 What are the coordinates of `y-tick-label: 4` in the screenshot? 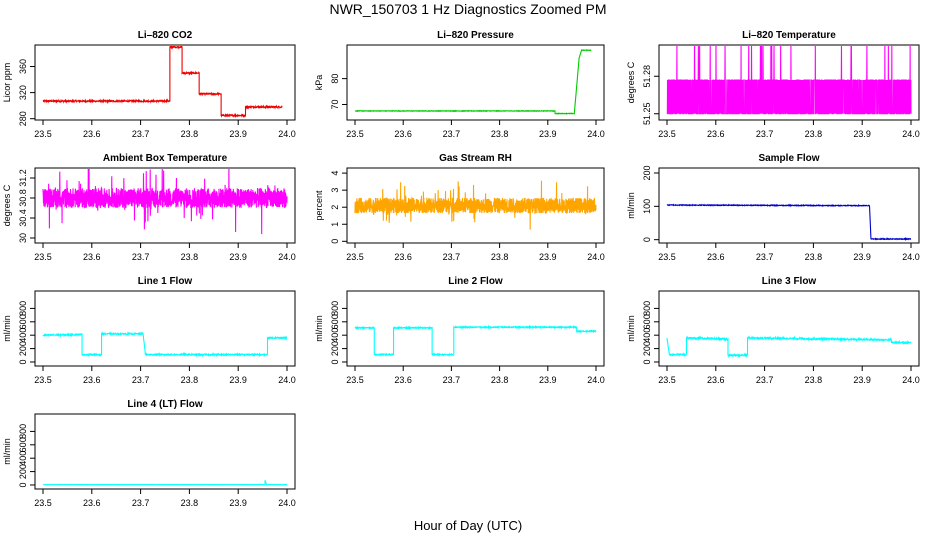 It's located at (335, 173).